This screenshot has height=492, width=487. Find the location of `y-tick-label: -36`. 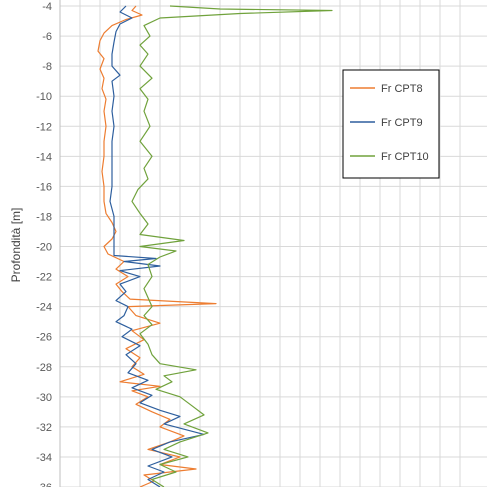

y-tick-label: -36 is located at coordinates (44, 484).